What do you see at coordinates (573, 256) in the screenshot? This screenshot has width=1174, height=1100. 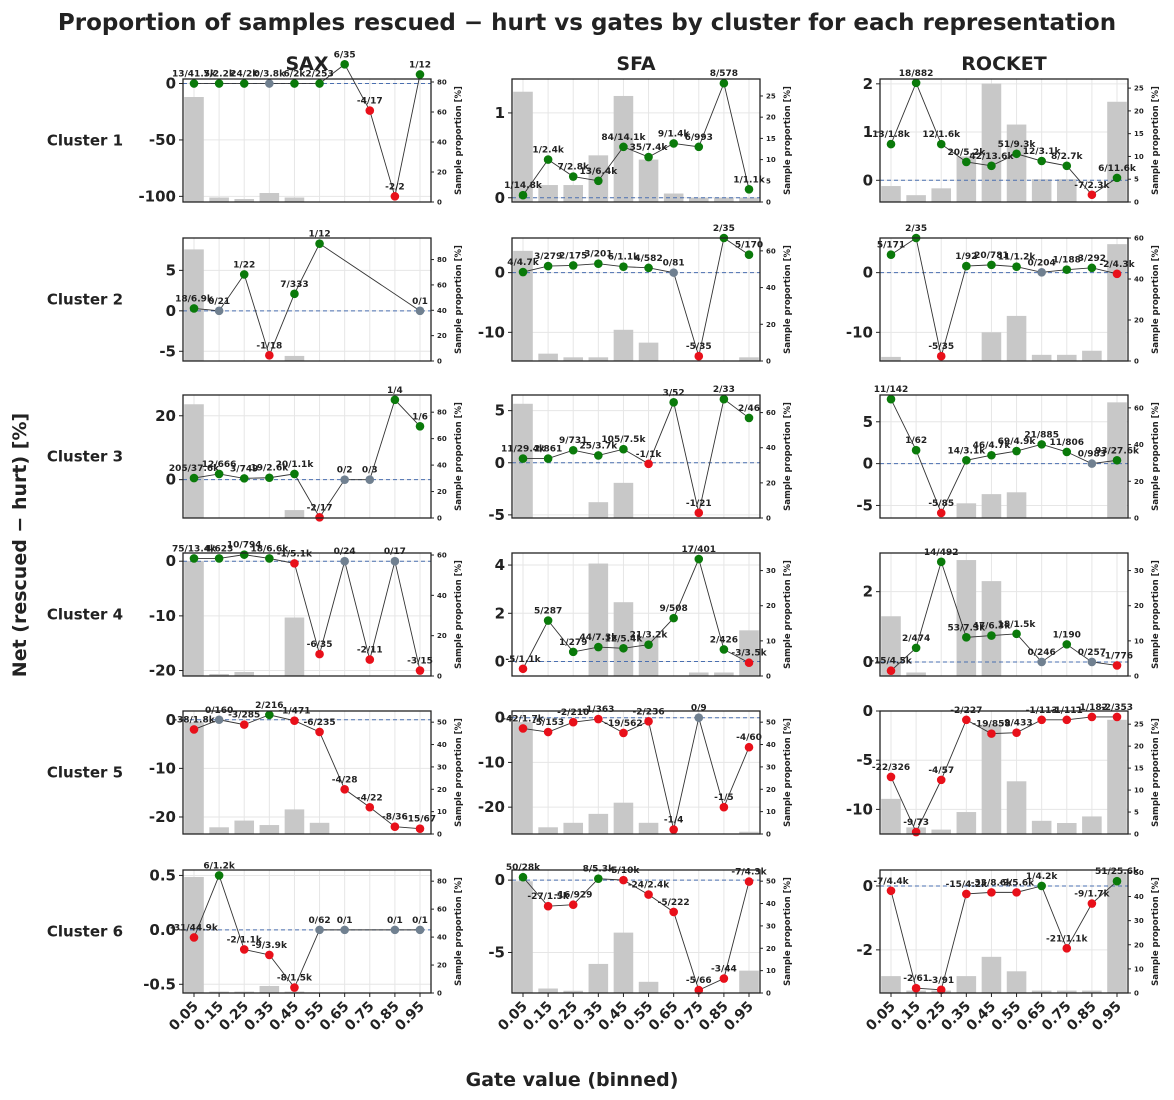 I see `point-label: 2/175` at bounding box center [573, 256].